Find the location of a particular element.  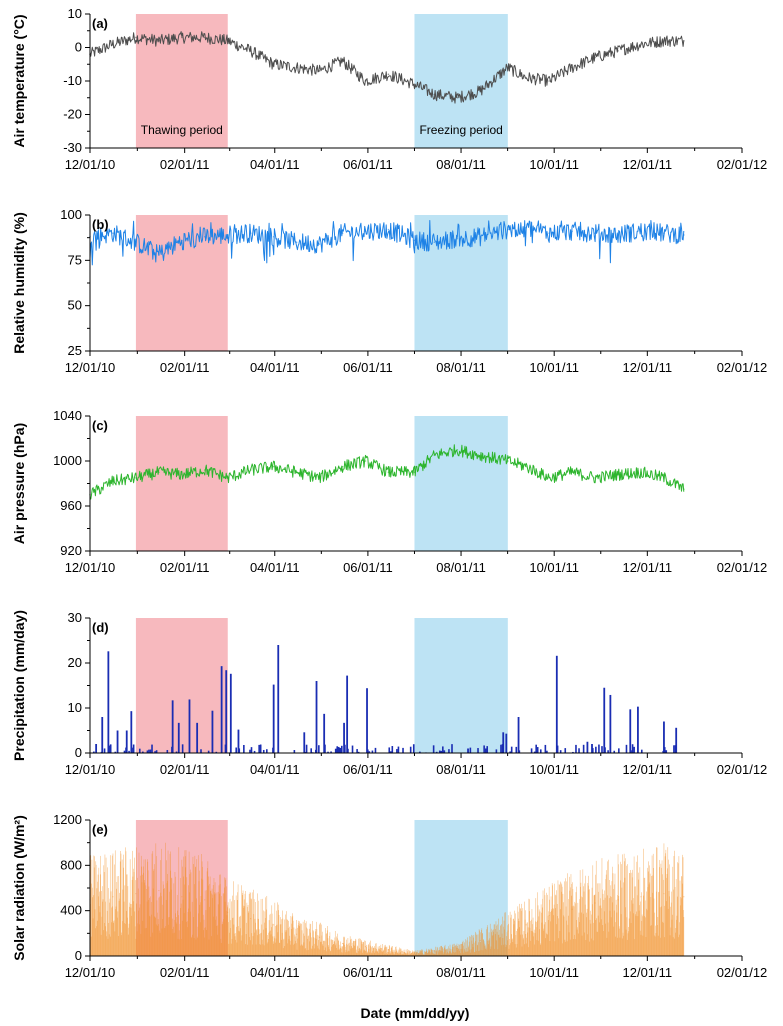

x-tick-label: 10/01/11 is located at coordinates (554, 567).